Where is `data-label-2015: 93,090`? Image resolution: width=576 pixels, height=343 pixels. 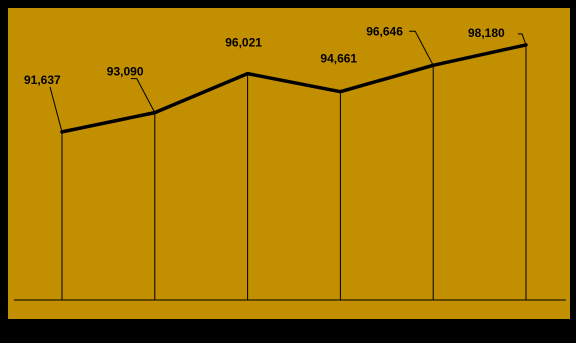
data-label-2015: 93,090 is located at coordinates (125, 72).